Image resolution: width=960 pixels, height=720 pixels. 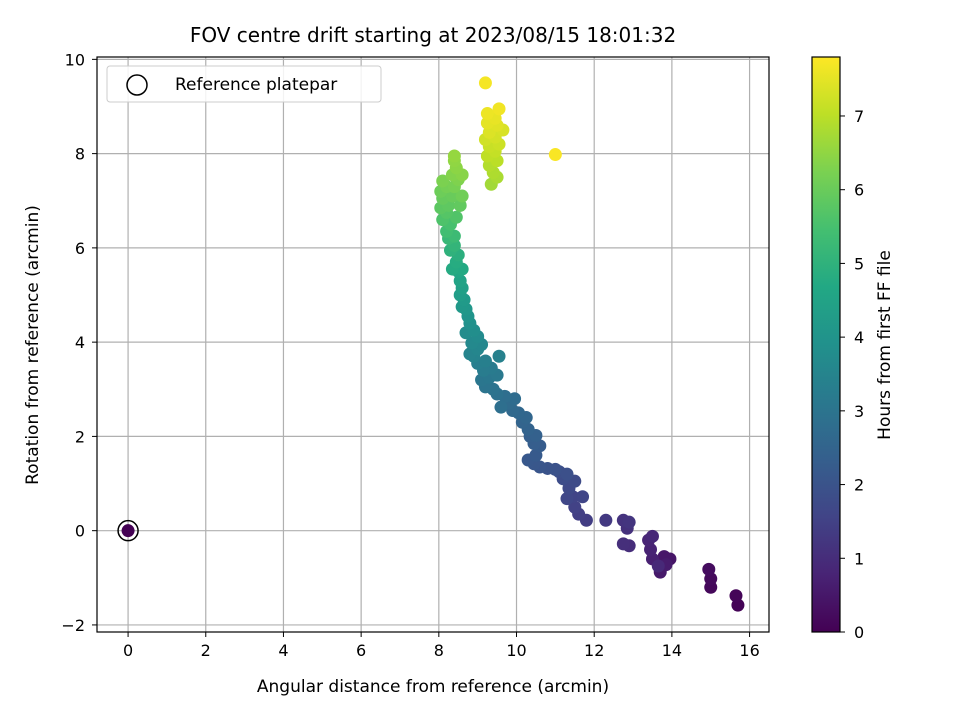 What do you see at coordinates (73, 625) in the screenshot?
I see `y-tick-label: −2` at bounding box center [73, 625].